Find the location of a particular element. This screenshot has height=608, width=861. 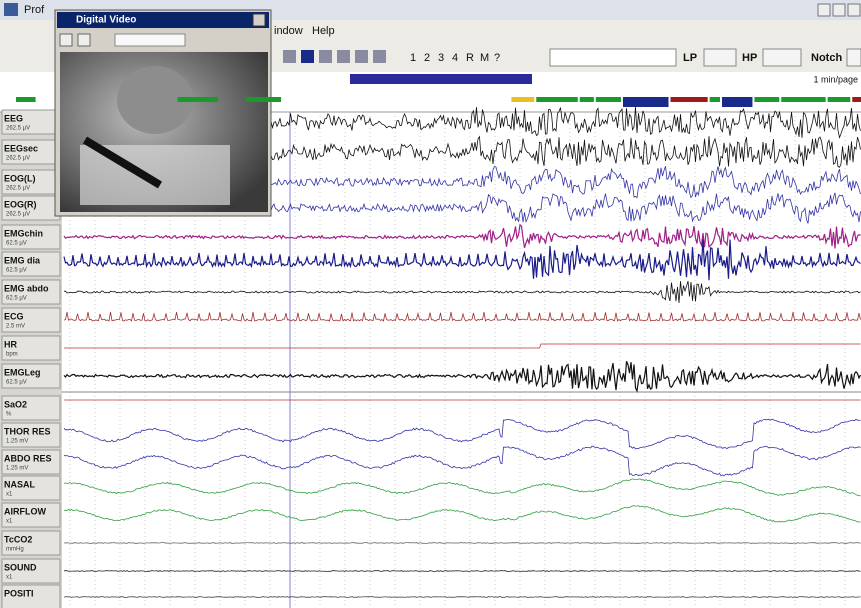

montage-button: ? is located at coordinates (497, 58).